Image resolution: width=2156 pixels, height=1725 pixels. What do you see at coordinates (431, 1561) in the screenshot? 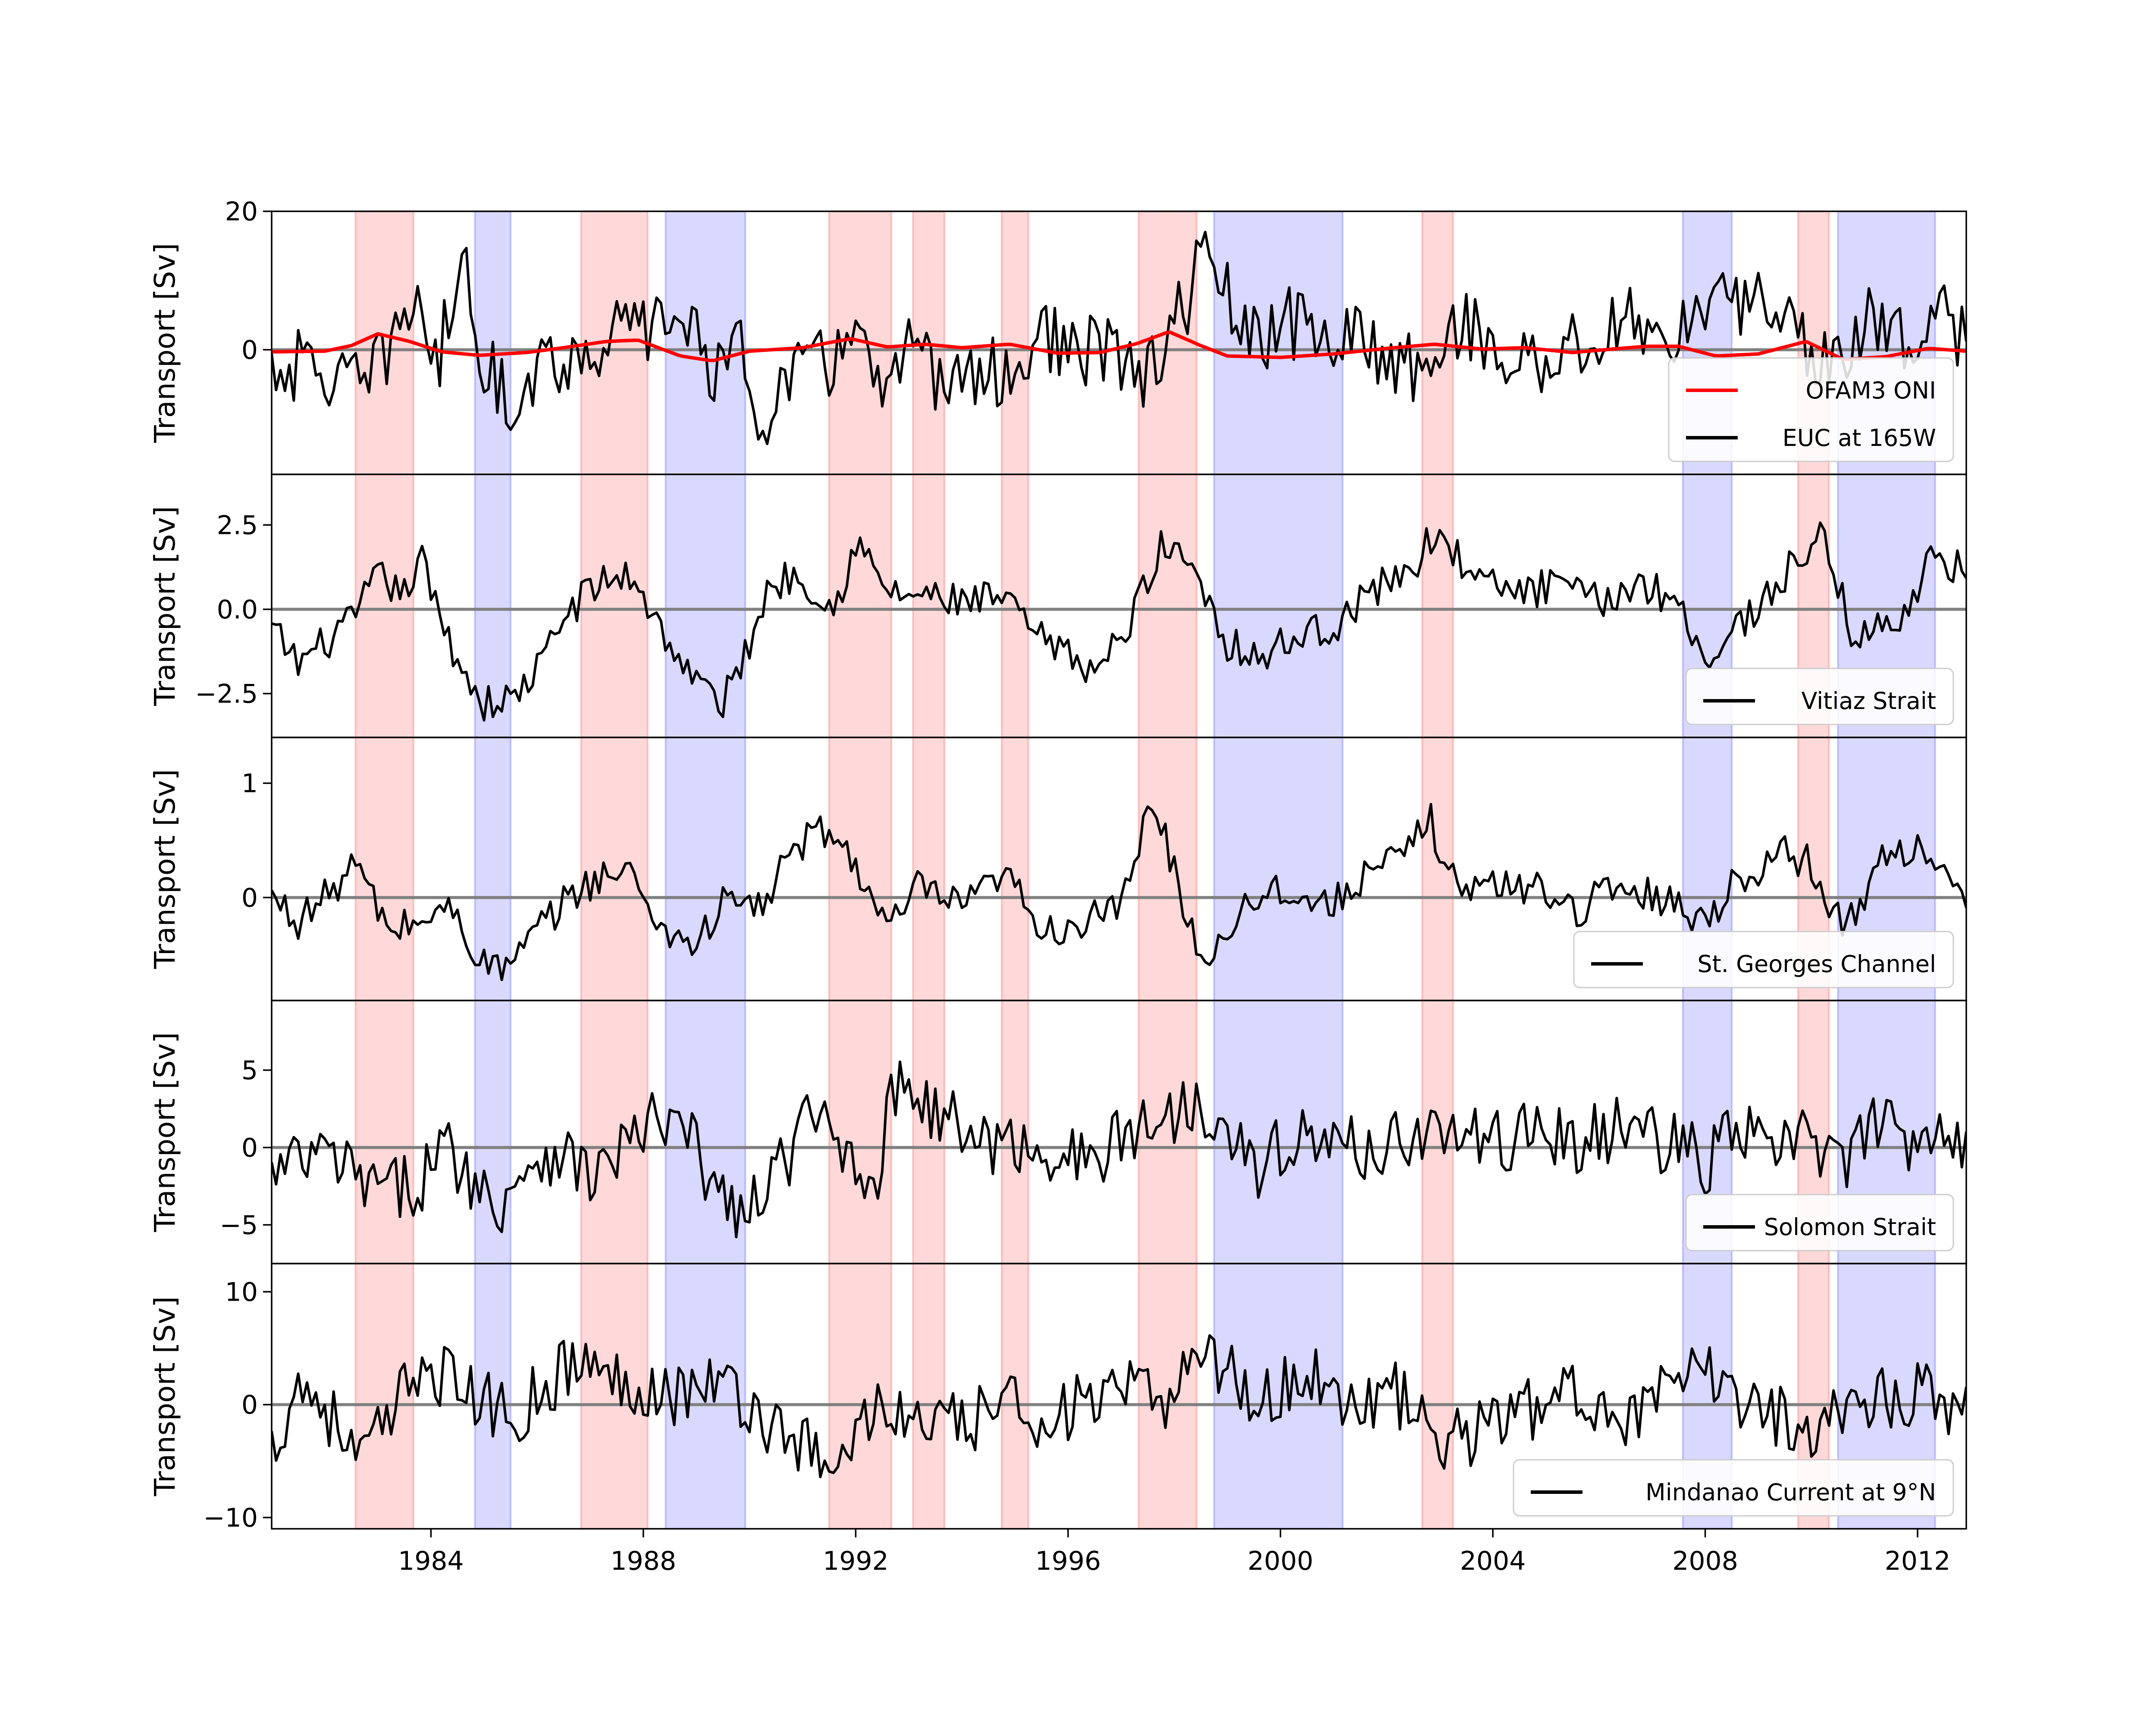
I see `x-tick-label: 1984` at bounding box center [431, 1561].